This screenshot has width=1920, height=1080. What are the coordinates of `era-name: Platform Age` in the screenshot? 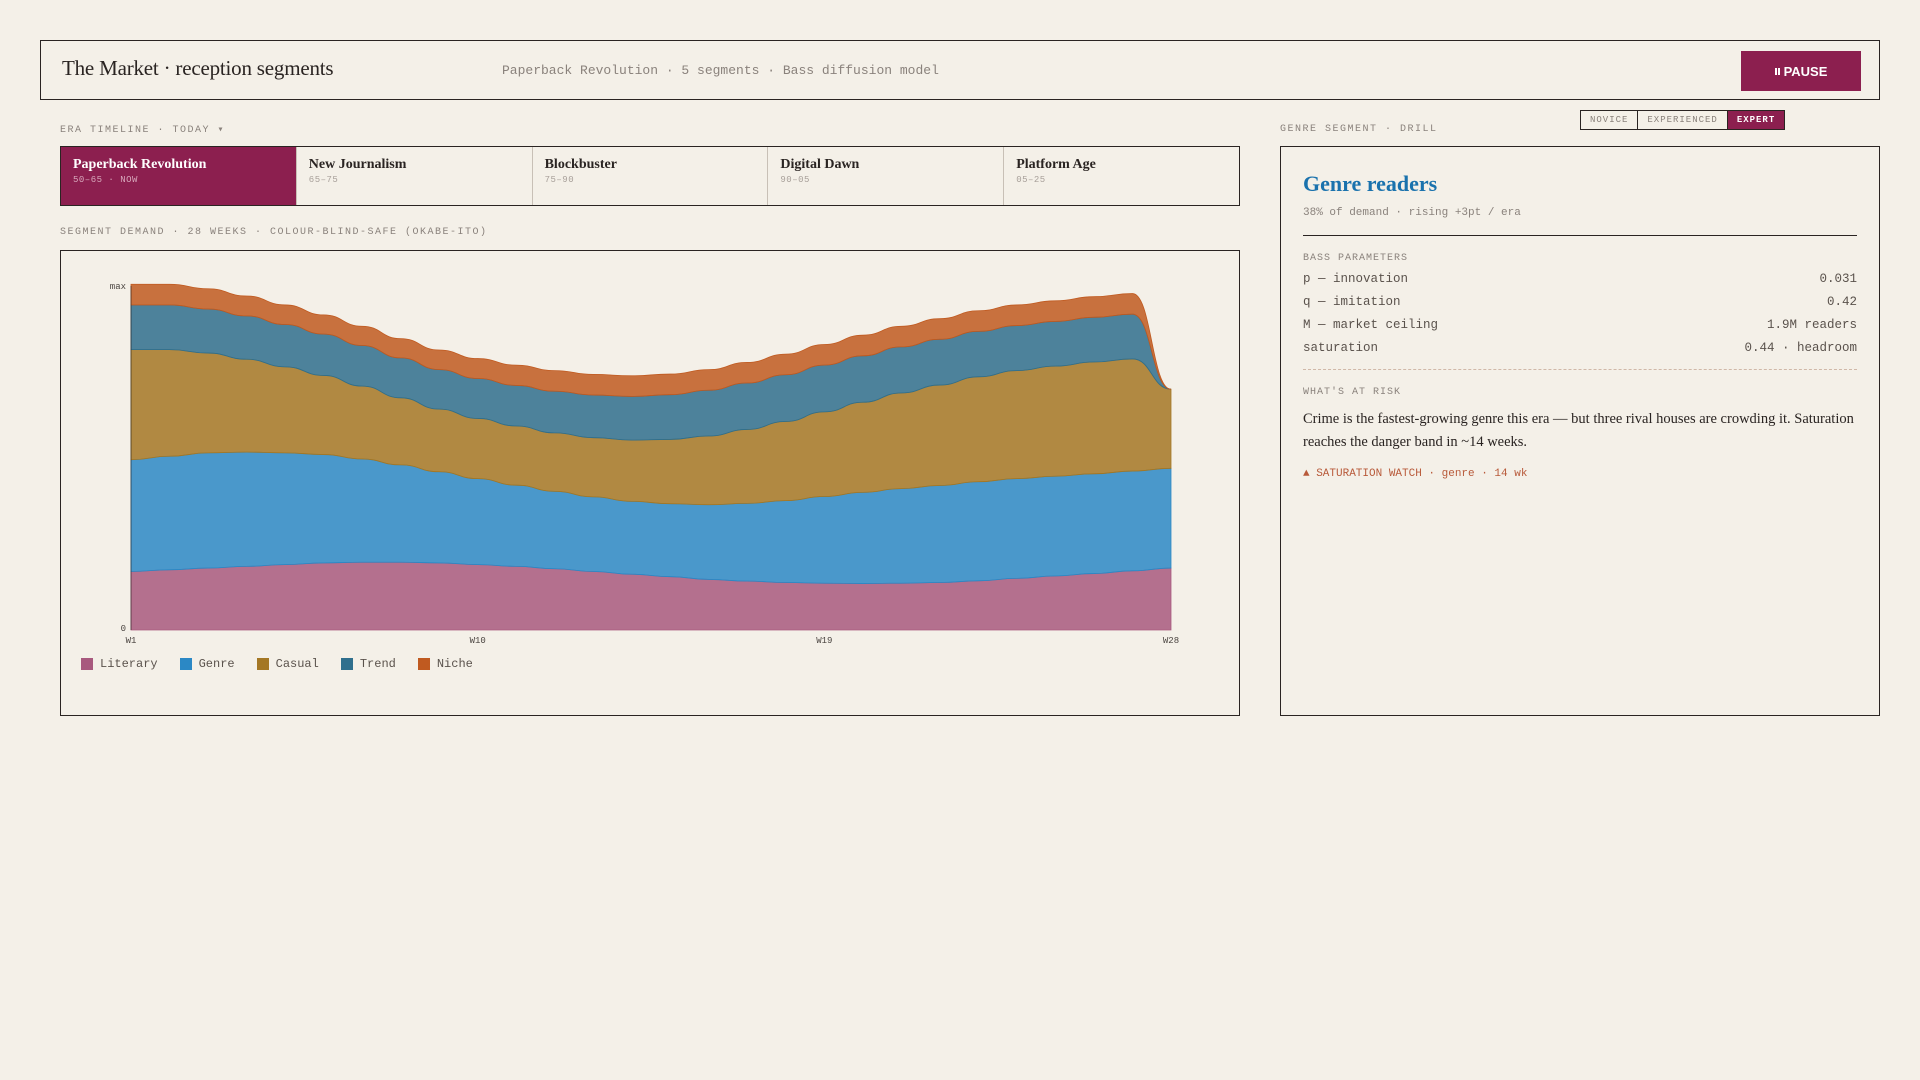 It's located at (1056, 164).